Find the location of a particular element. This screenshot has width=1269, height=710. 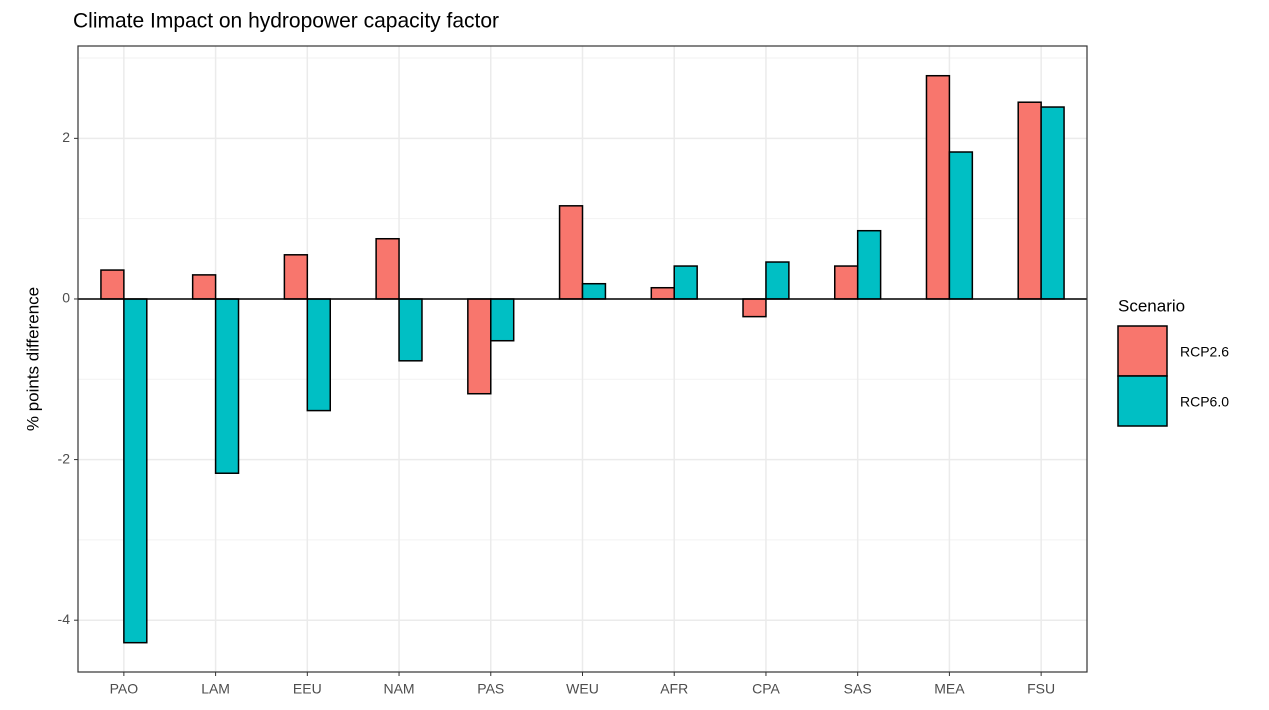

x-tick-label: FSU is located at coordinates (1041, 689).